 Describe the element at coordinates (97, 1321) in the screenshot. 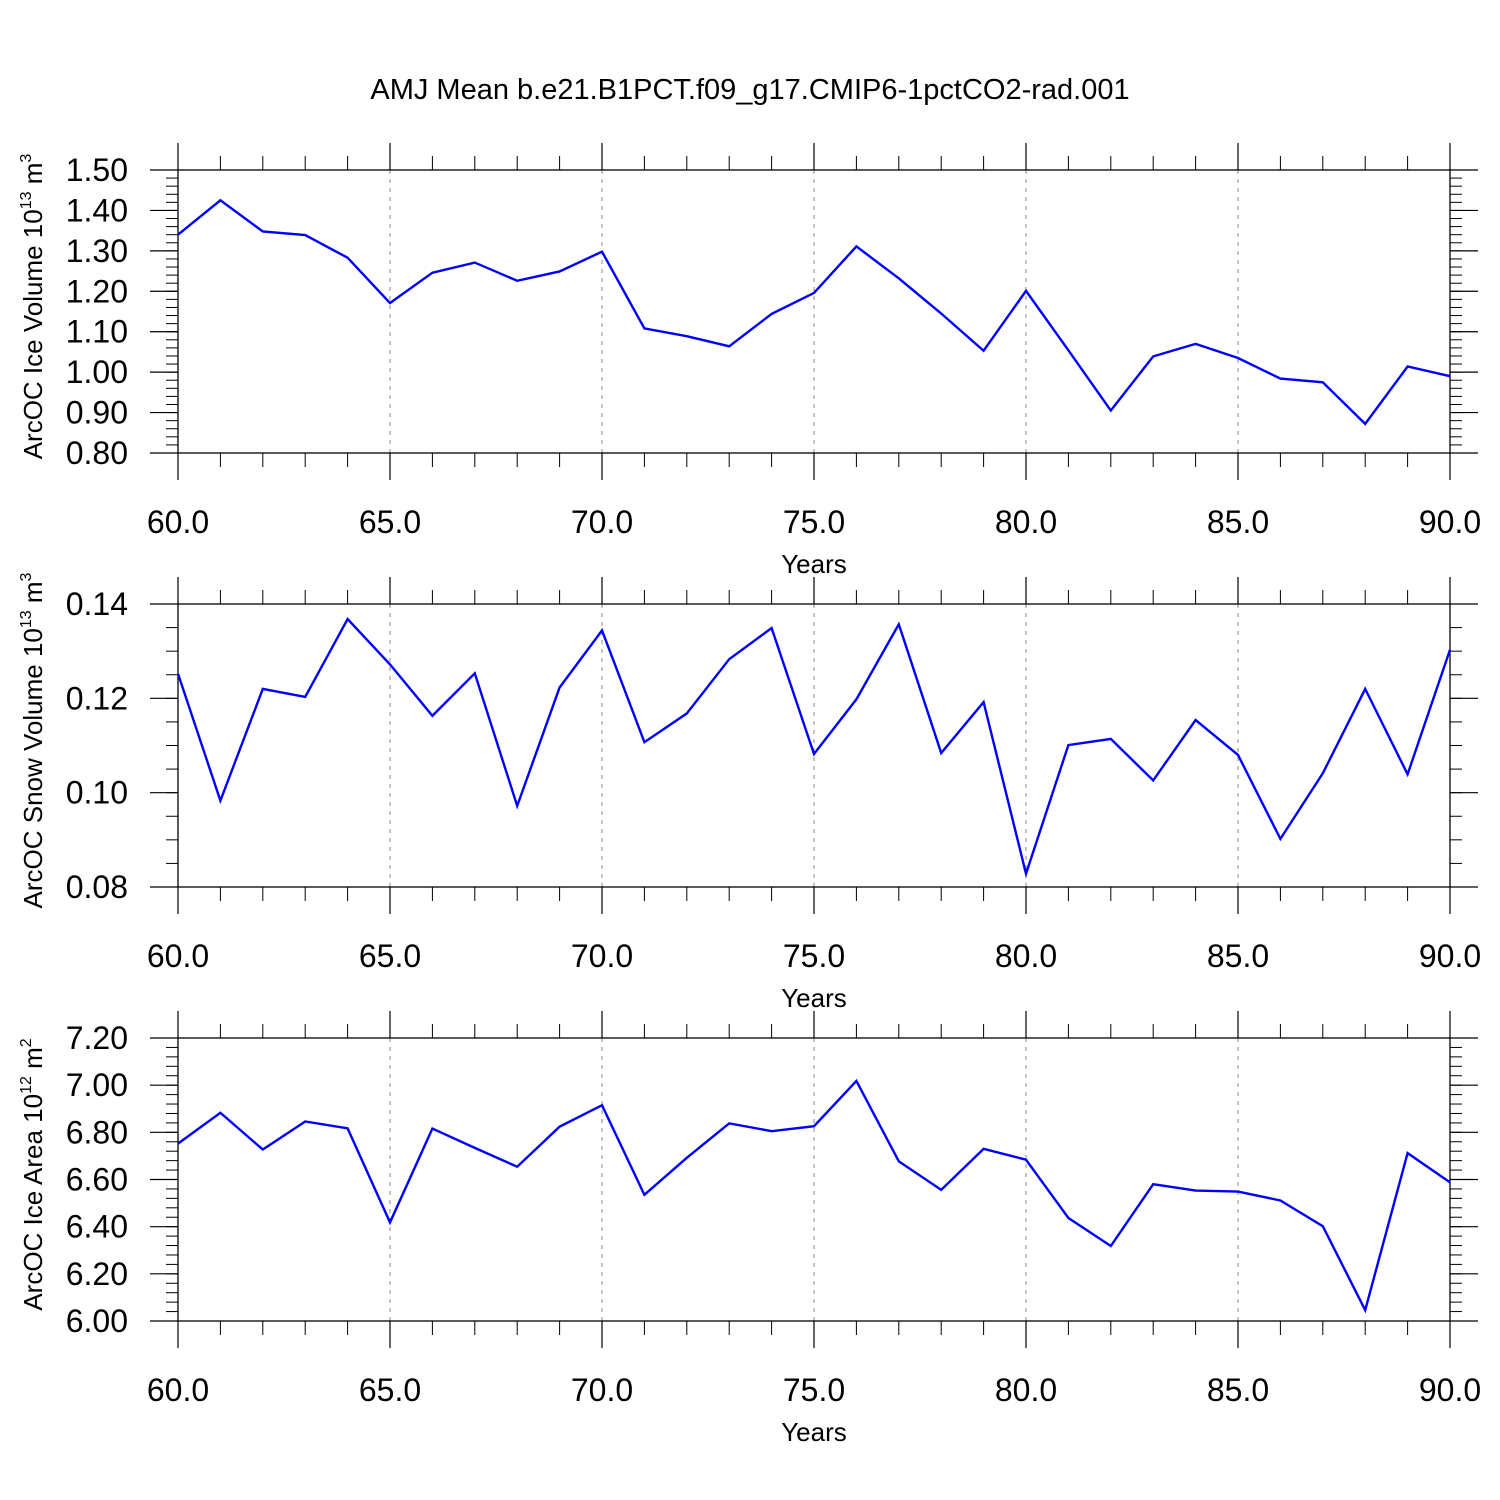

I see `y-tick-label: 6.00` at that location.